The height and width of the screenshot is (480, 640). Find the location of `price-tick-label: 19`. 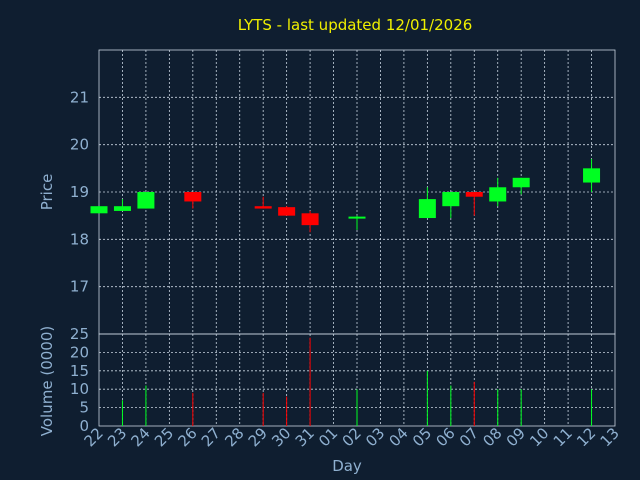

price-tick-label: 19 is located at coordinates (79, 192).